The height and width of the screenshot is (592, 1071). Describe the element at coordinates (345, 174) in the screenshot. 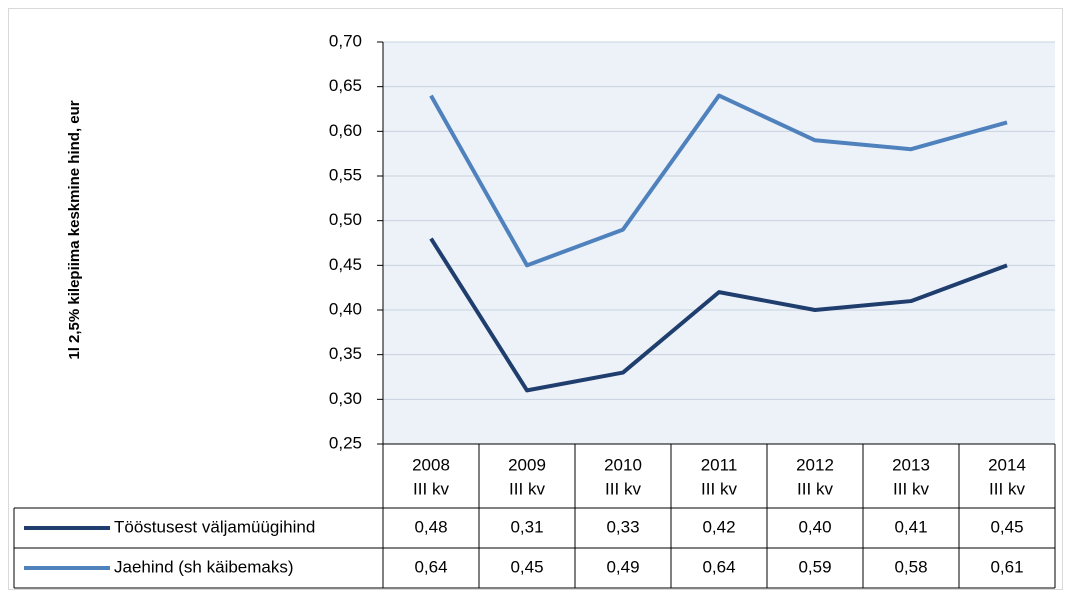

I see `y-tick-label: 0,55` at that location.